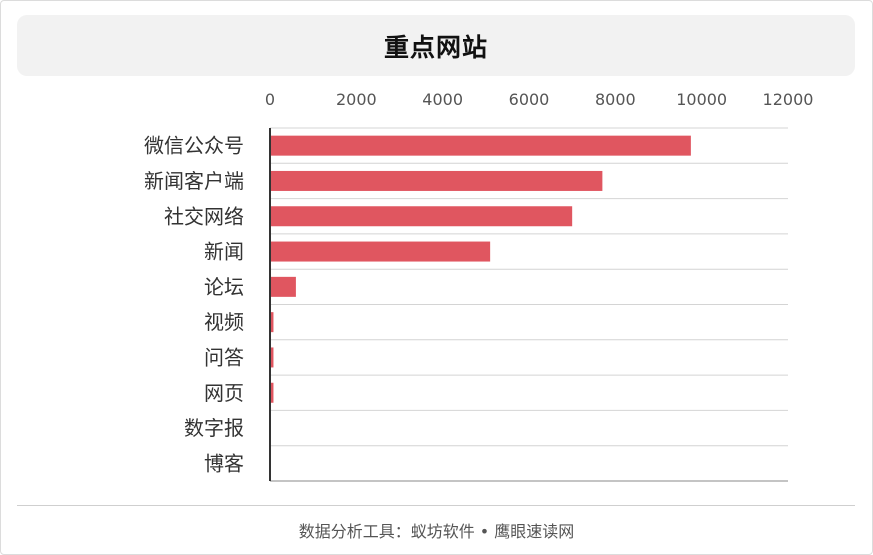 Image resolution: width=873 pixels, height=555 pixels. I want to click on footer-divider, so click(436, 505).